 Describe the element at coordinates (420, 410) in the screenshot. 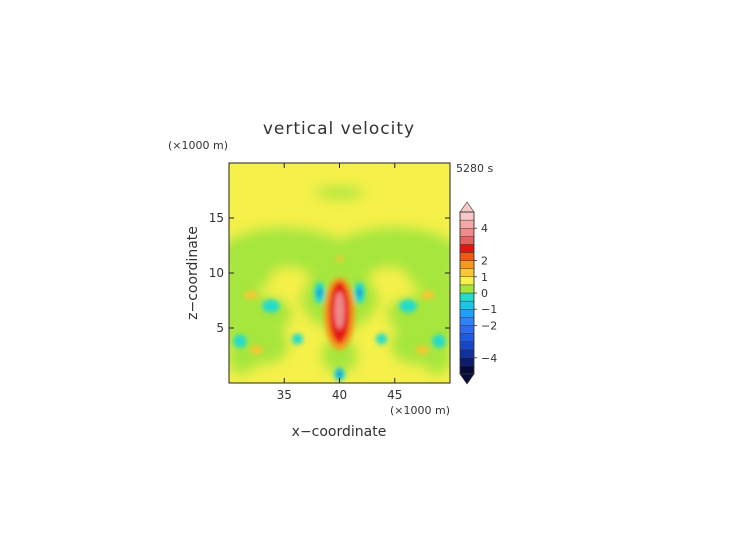

I see `x-unit-label: (×1000 m)` at that location.